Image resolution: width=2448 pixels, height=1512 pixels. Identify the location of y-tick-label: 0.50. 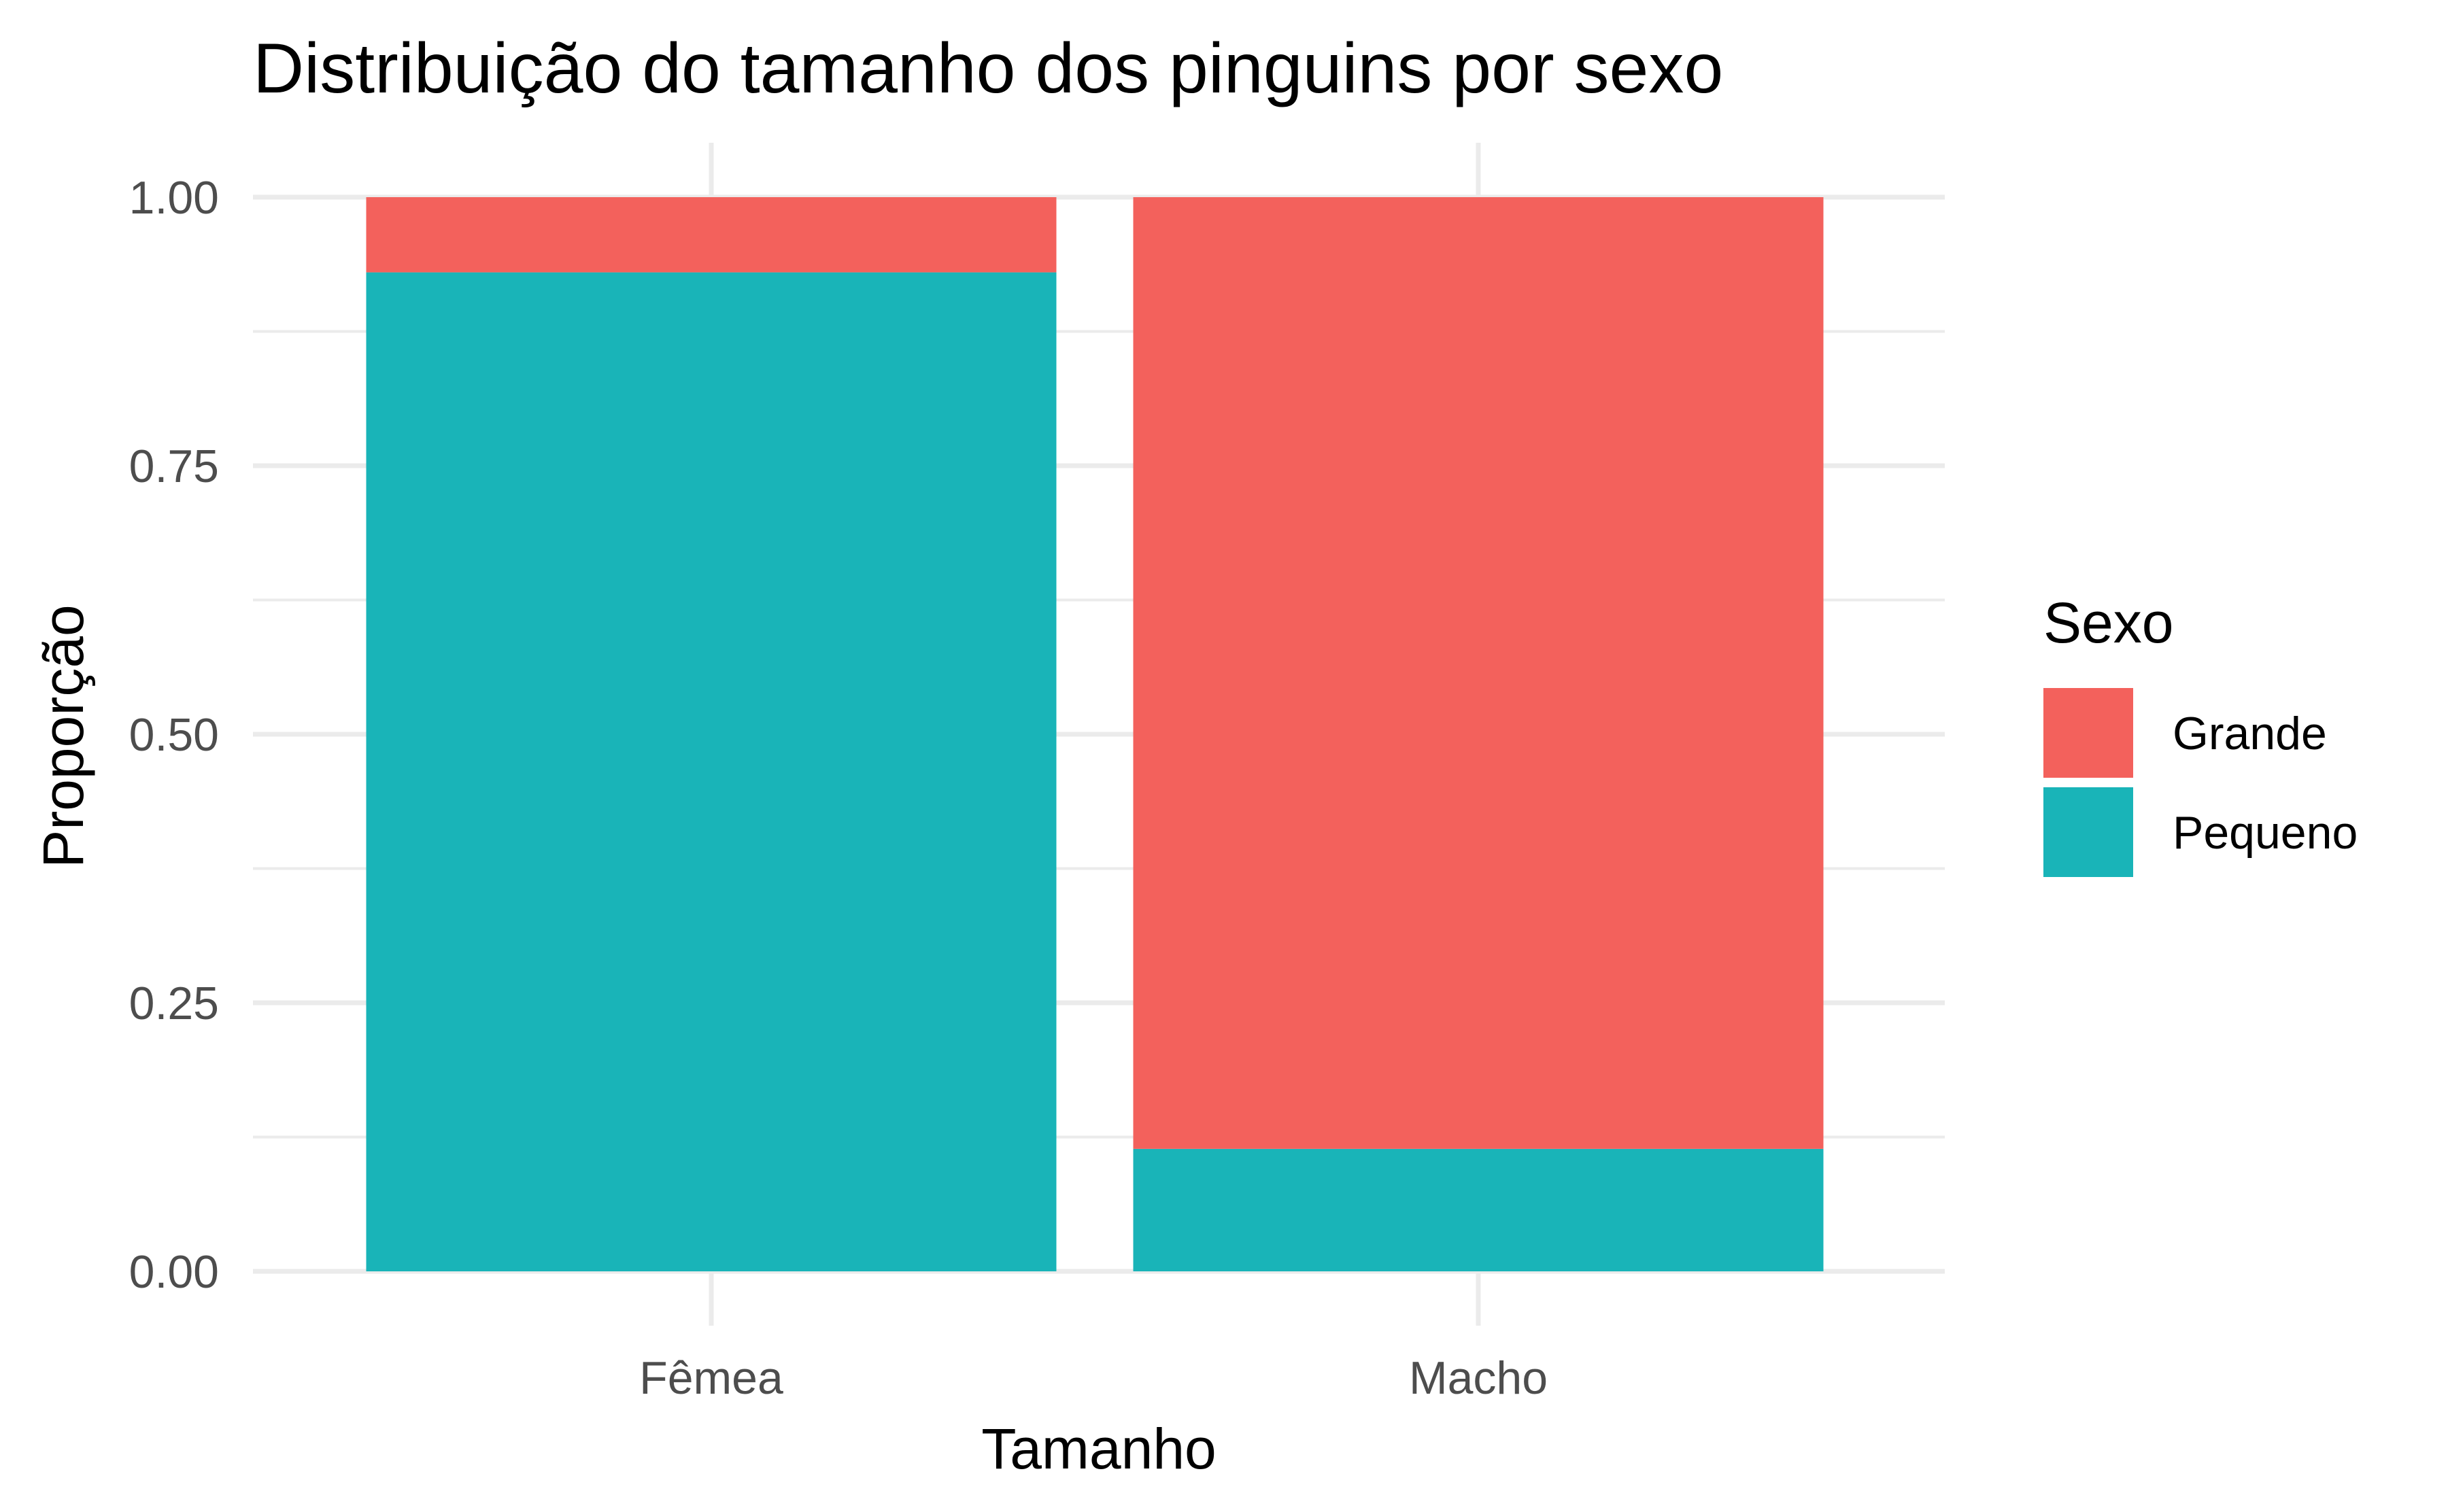
(174, 735).